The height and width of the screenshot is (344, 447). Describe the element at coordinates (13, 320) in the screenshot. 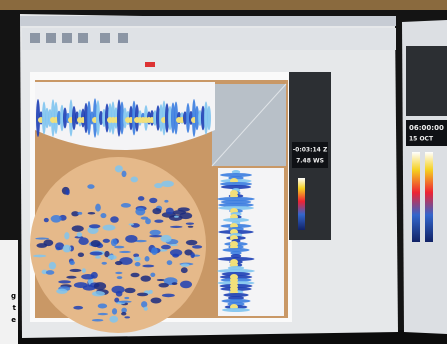

I see `caption-letter: e` at that location.